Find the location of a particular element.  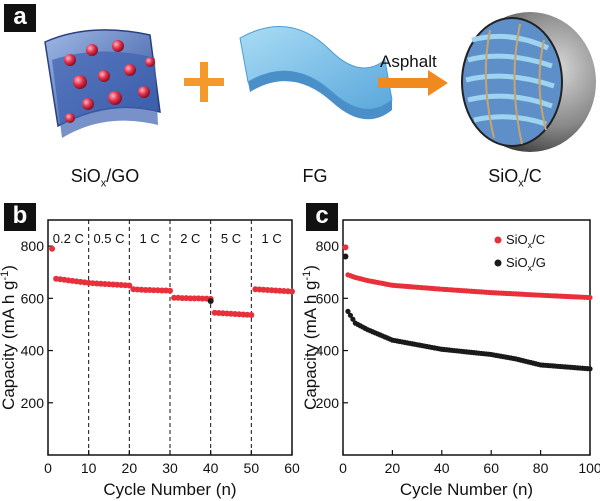

chart-c-xtick-label: 40 is located at coordinates (442, 468).